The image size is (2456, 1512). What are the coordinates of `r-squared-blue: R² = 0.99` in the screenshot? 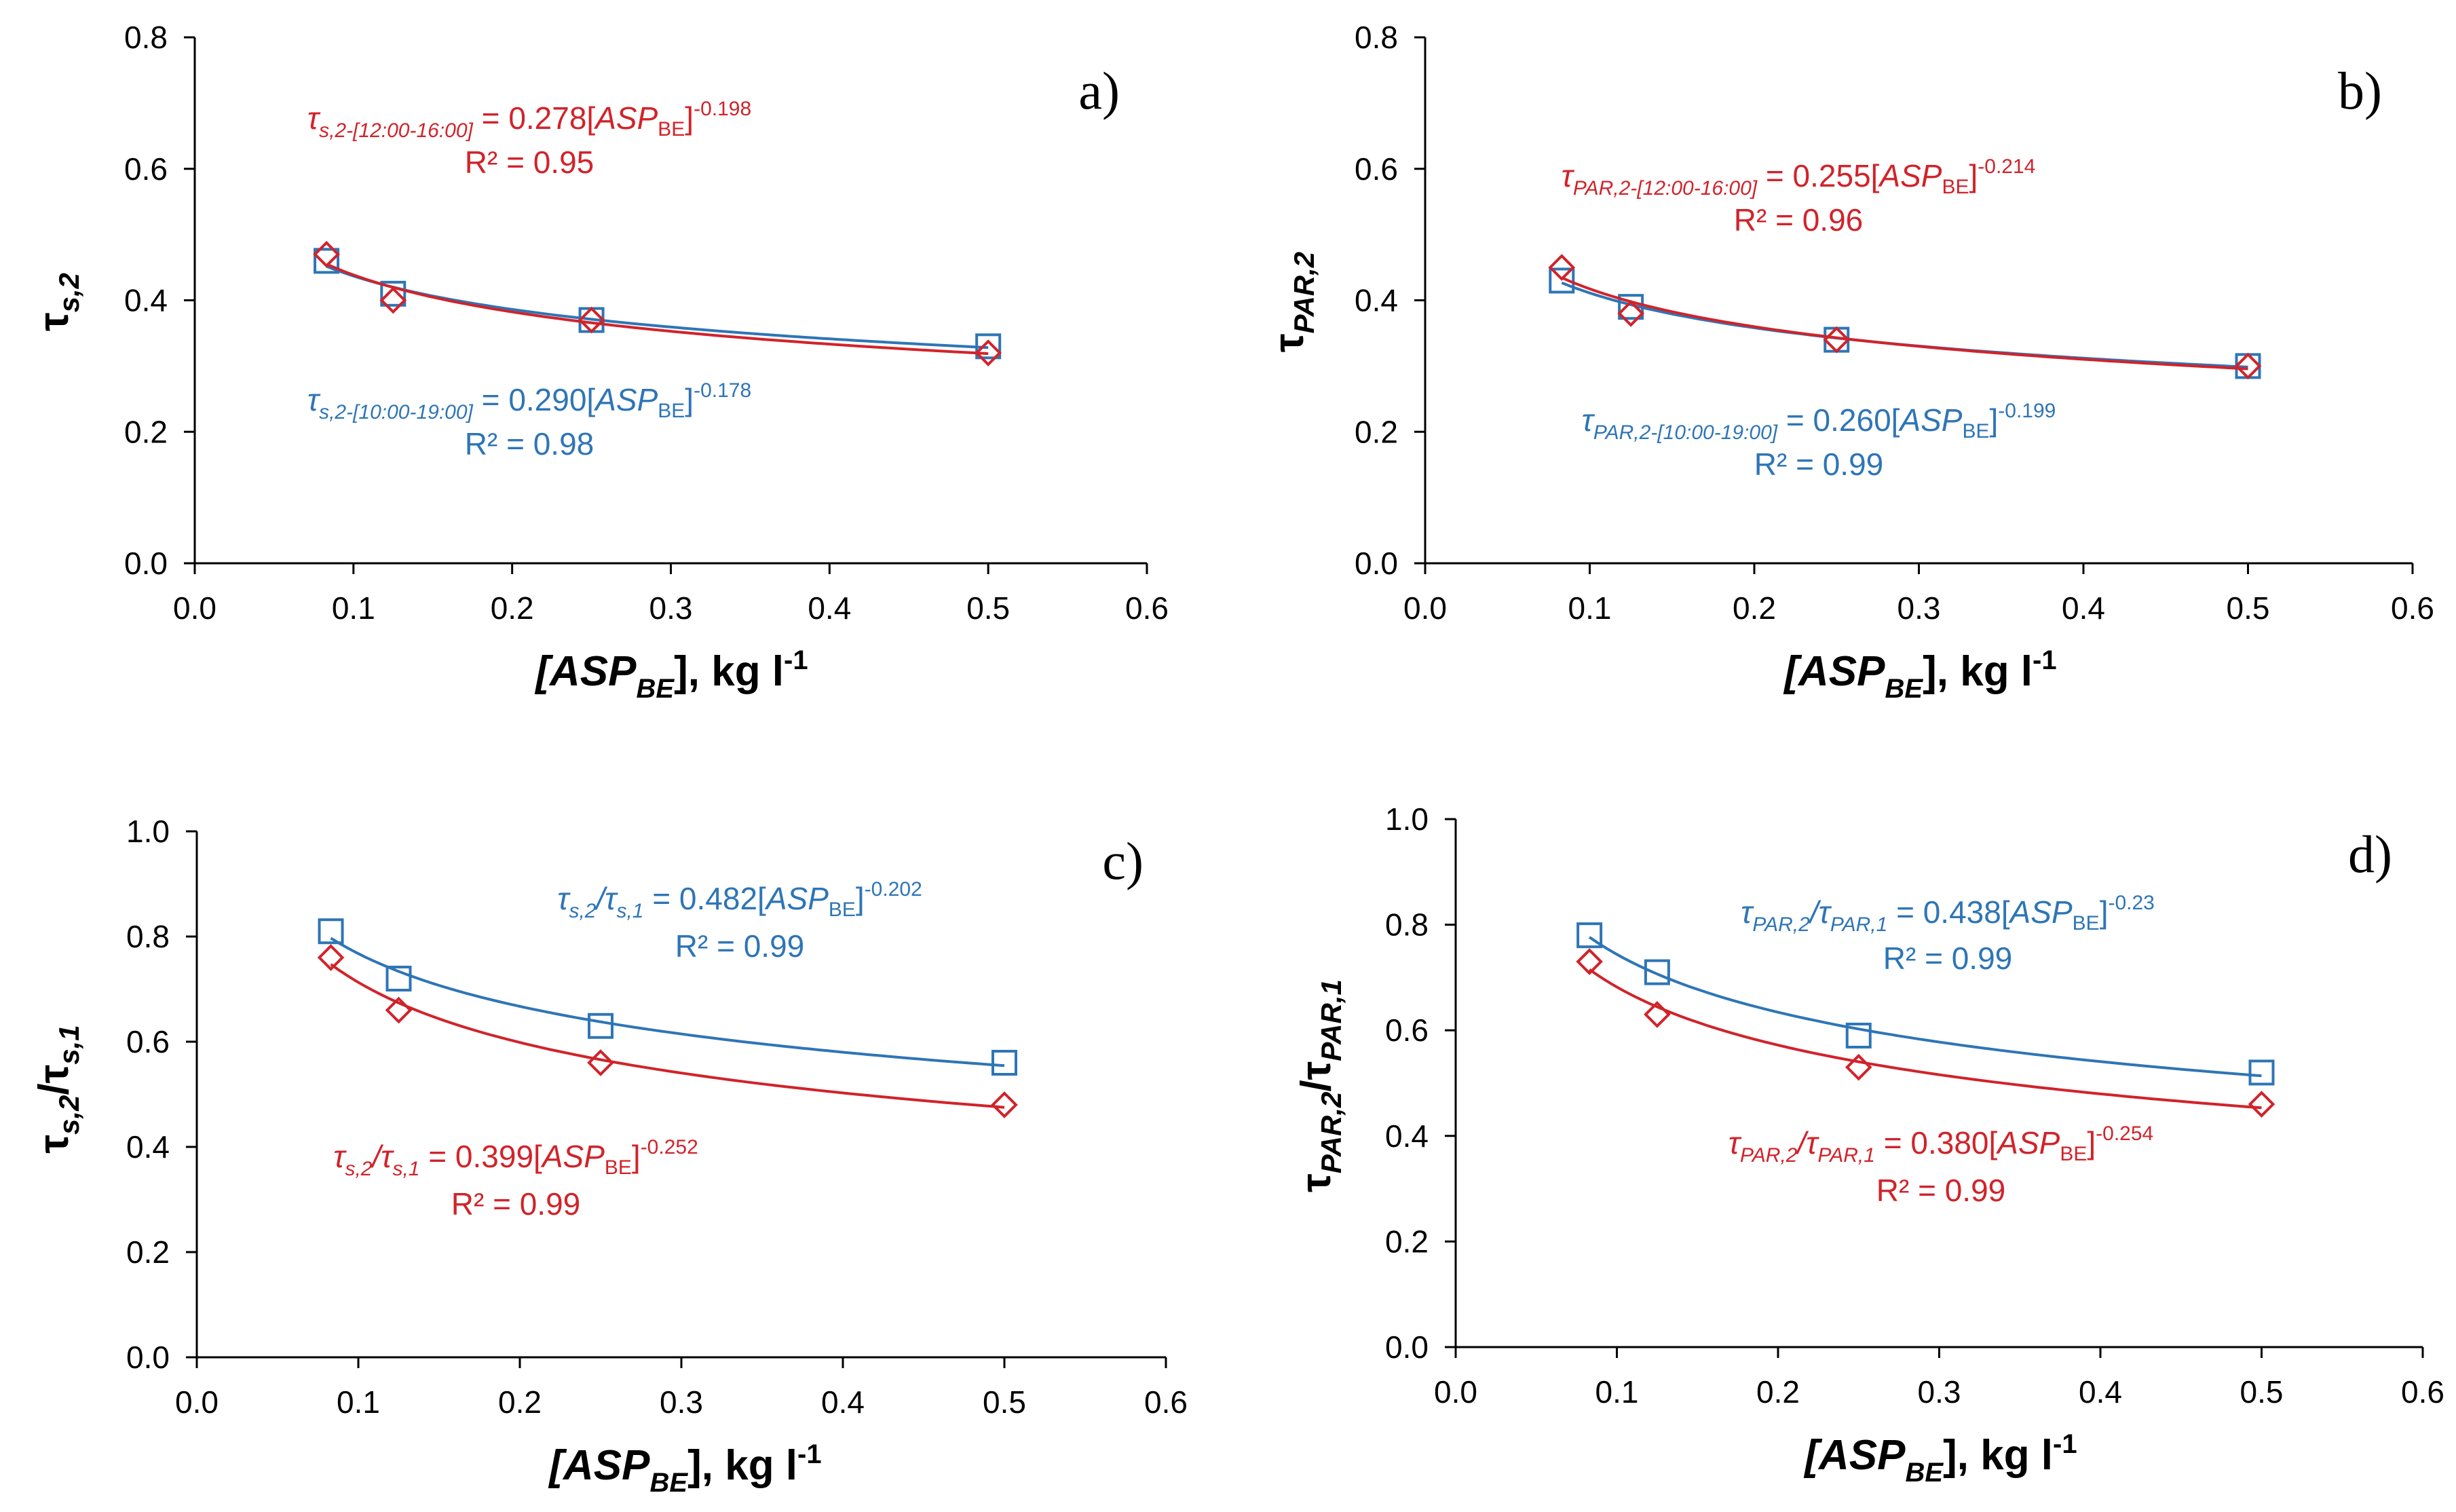 It's located at (740, 946).